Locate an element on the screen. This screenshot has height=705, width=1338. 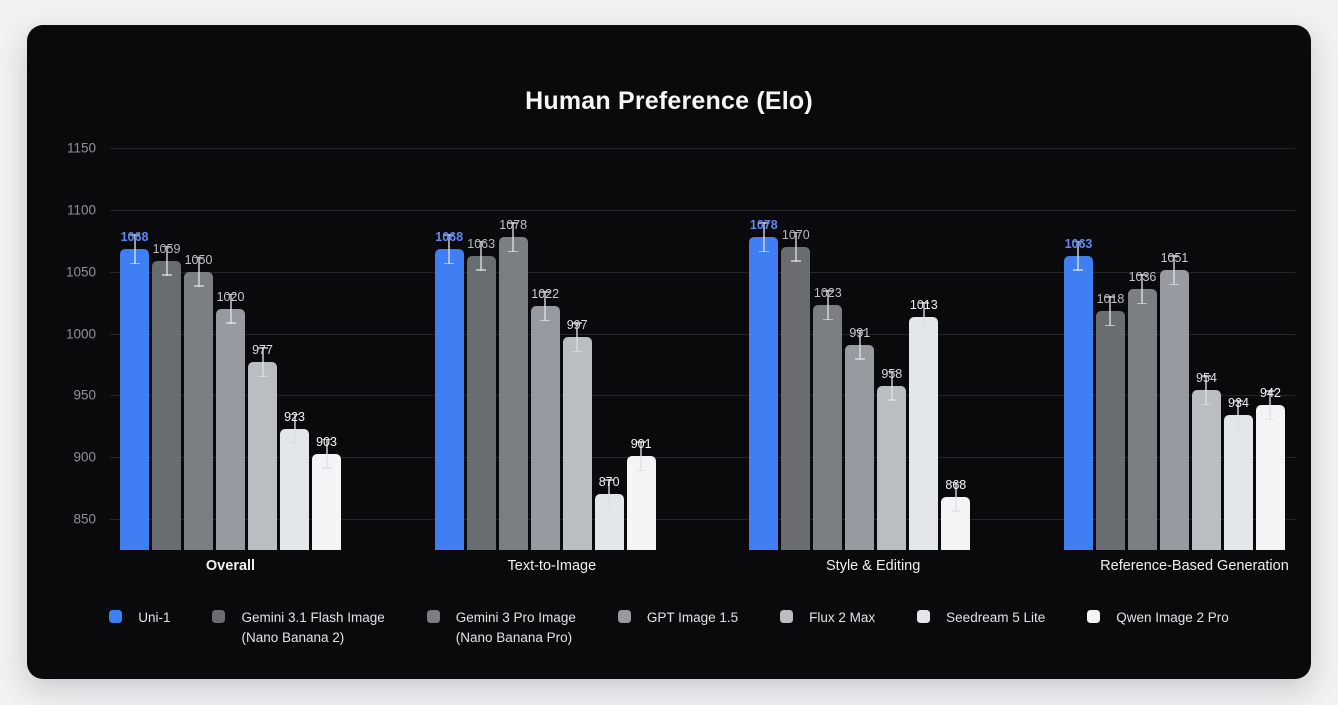
bar: 942 is located at coordinates (1270, 468).